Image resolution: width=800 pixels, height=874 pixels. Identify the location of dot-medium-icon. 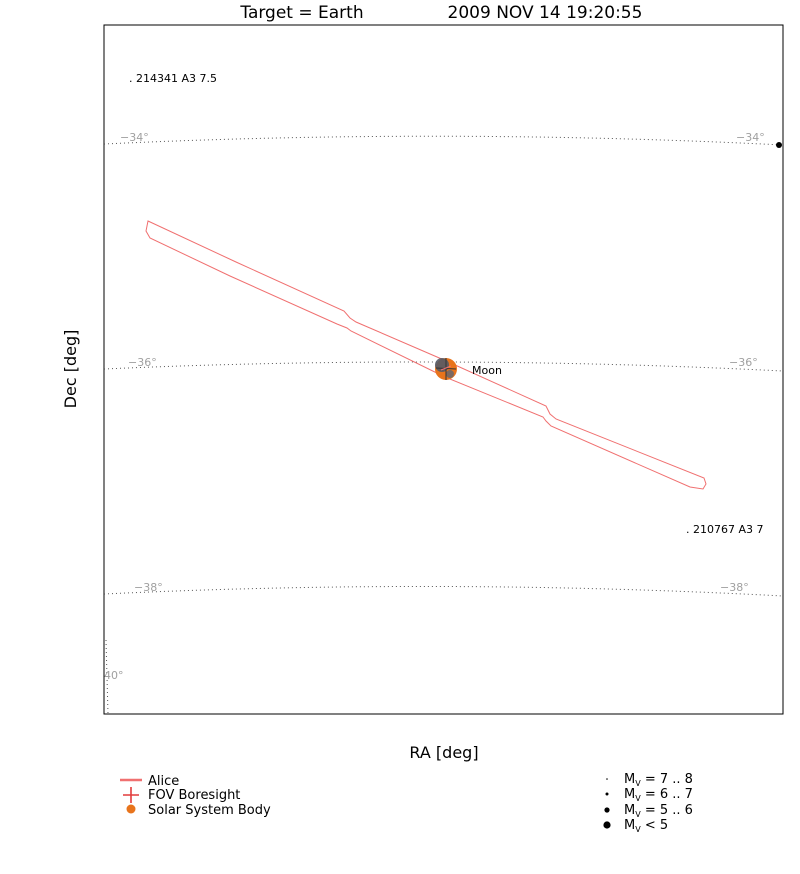
(607, 810).